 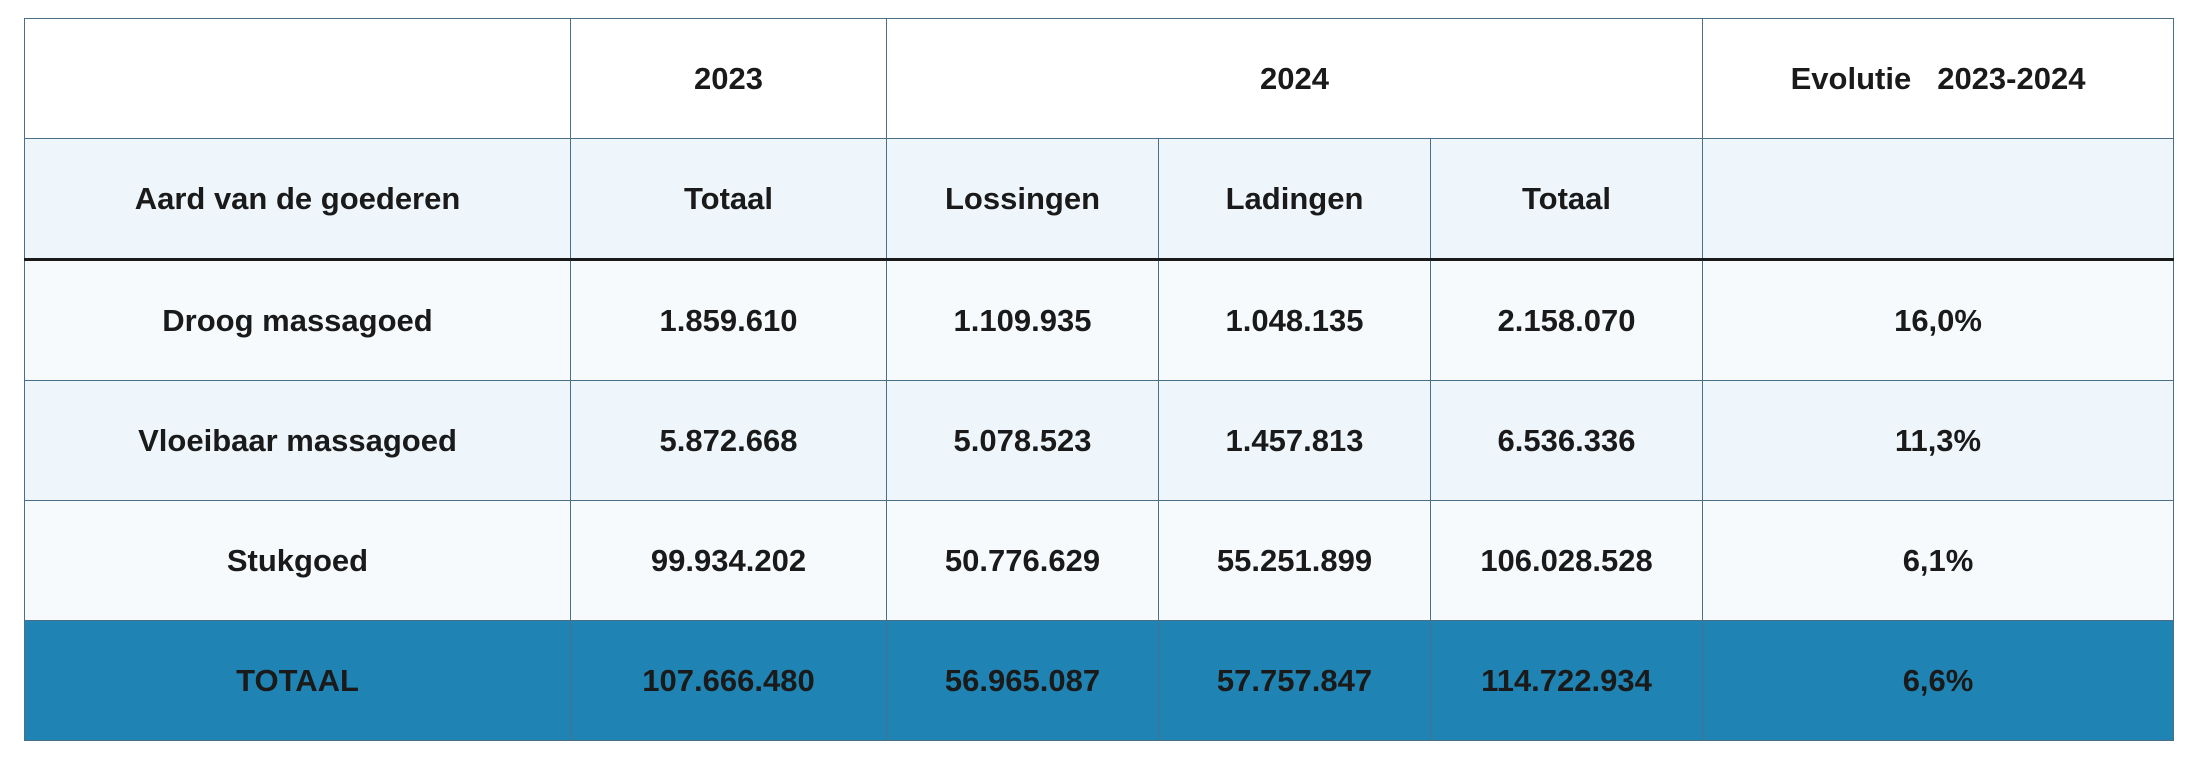 I want to click on header-year-2023: 2023, so click(x=728, y=78).